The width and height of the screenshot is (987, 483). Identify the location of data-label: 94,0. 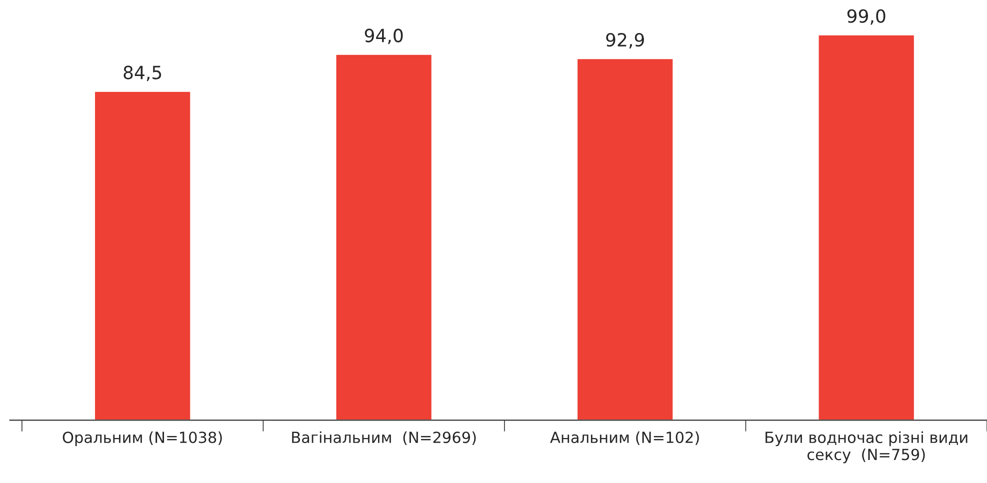
(383, 36).